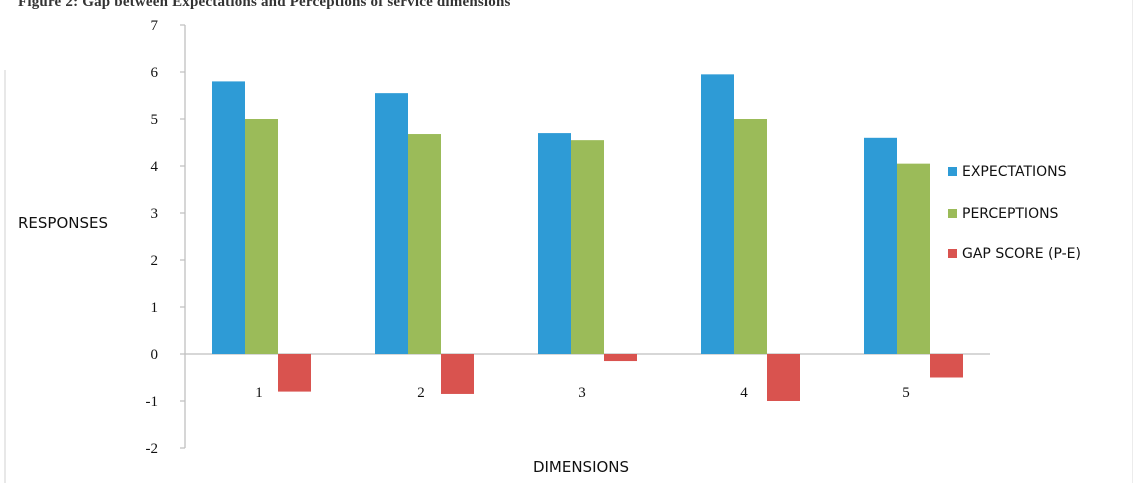 Image resolution: width=1133 pixels, height=483 pixels. What do you see at coordinates (155, 261) in the screenshot?
I see `y-tick-label: 2` at bounding box center [155, 261].